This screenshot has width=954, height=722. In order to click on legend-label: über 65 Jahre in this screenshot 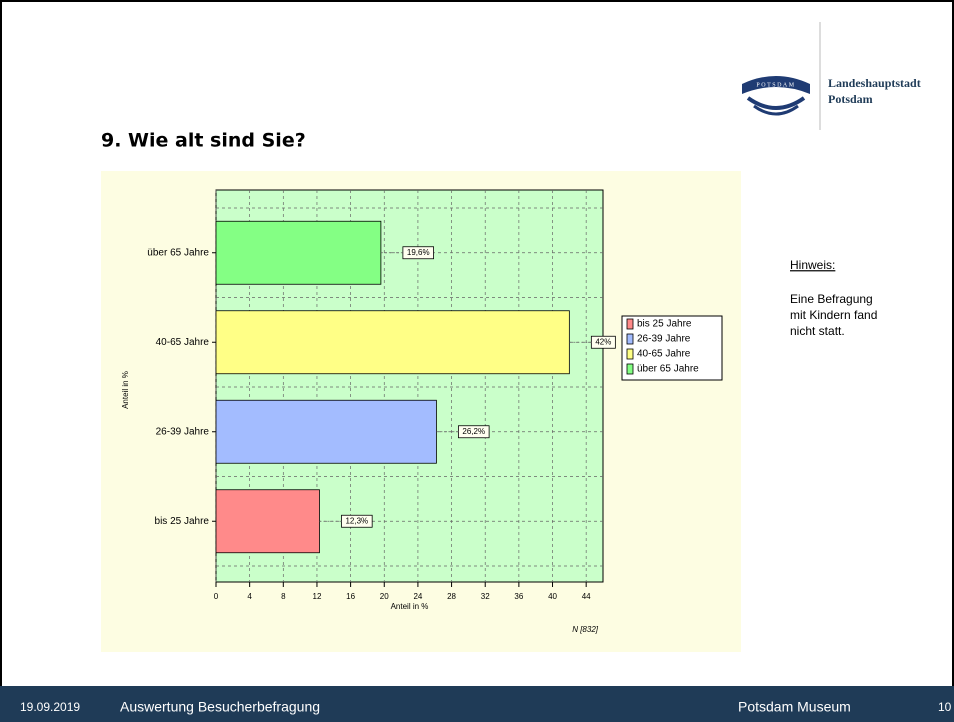, I will do `click(668, 369)`.